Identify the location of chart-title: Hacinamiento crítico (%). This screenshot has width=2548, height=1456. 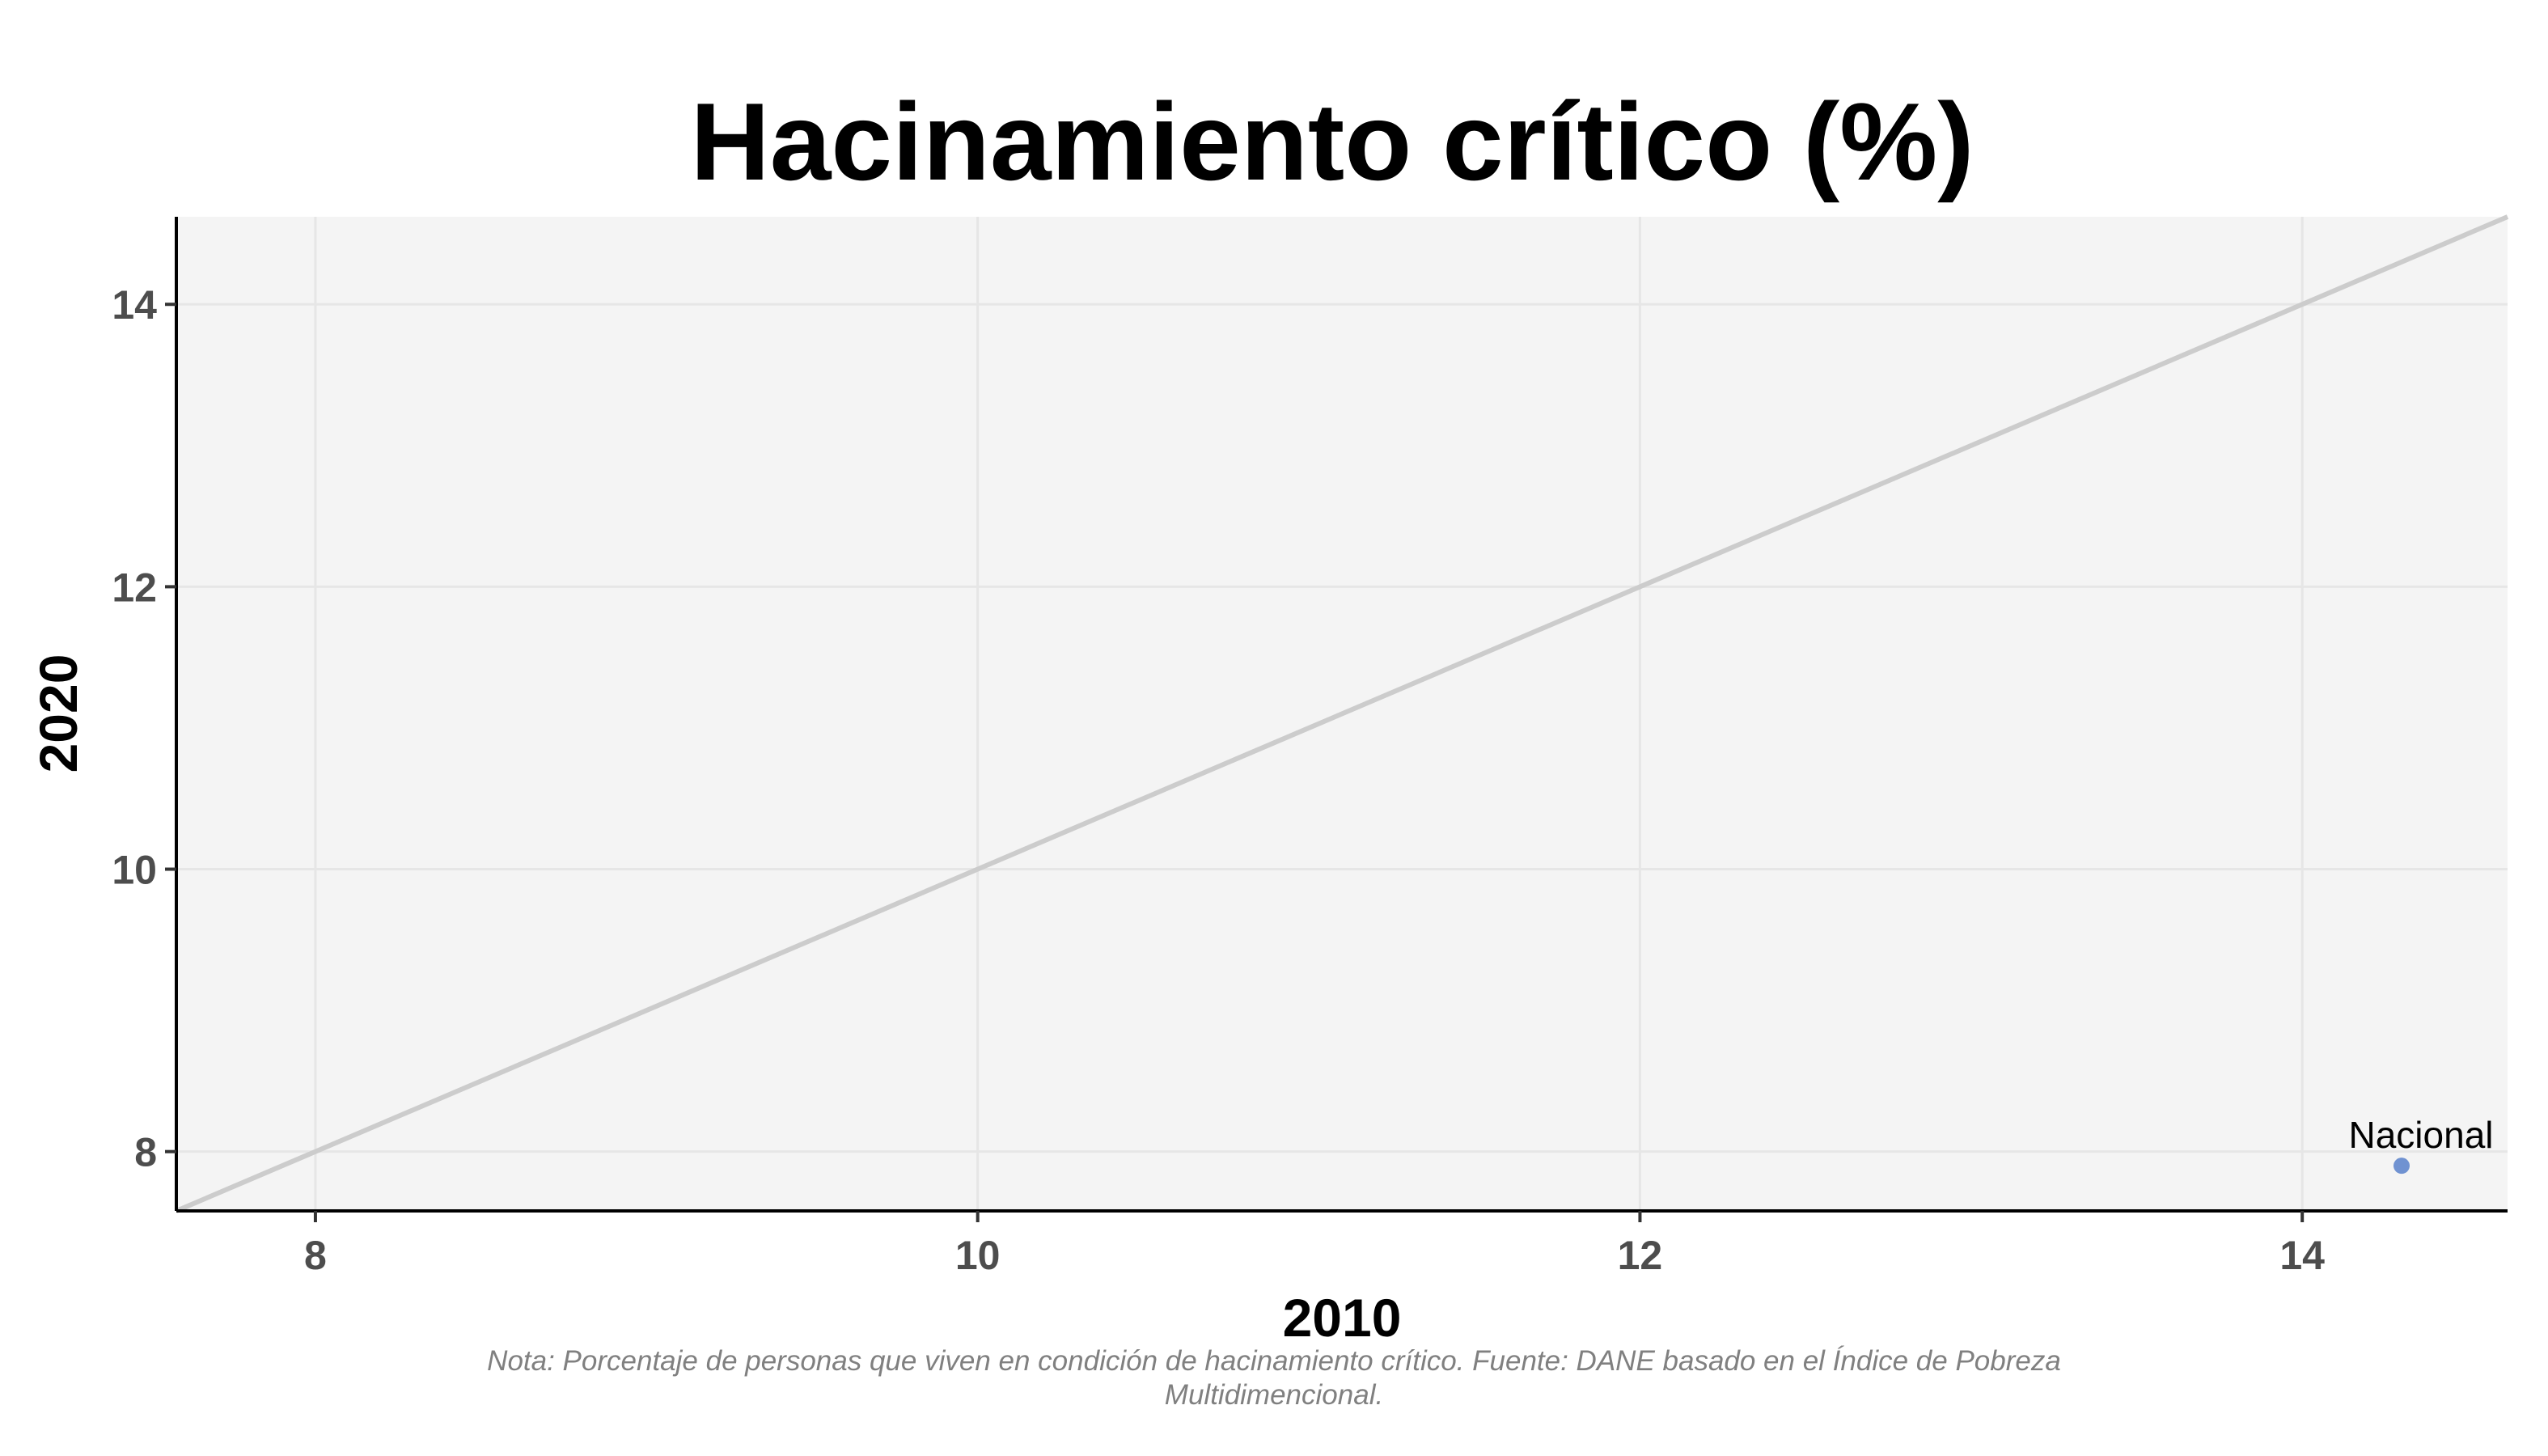
(1332, 141).